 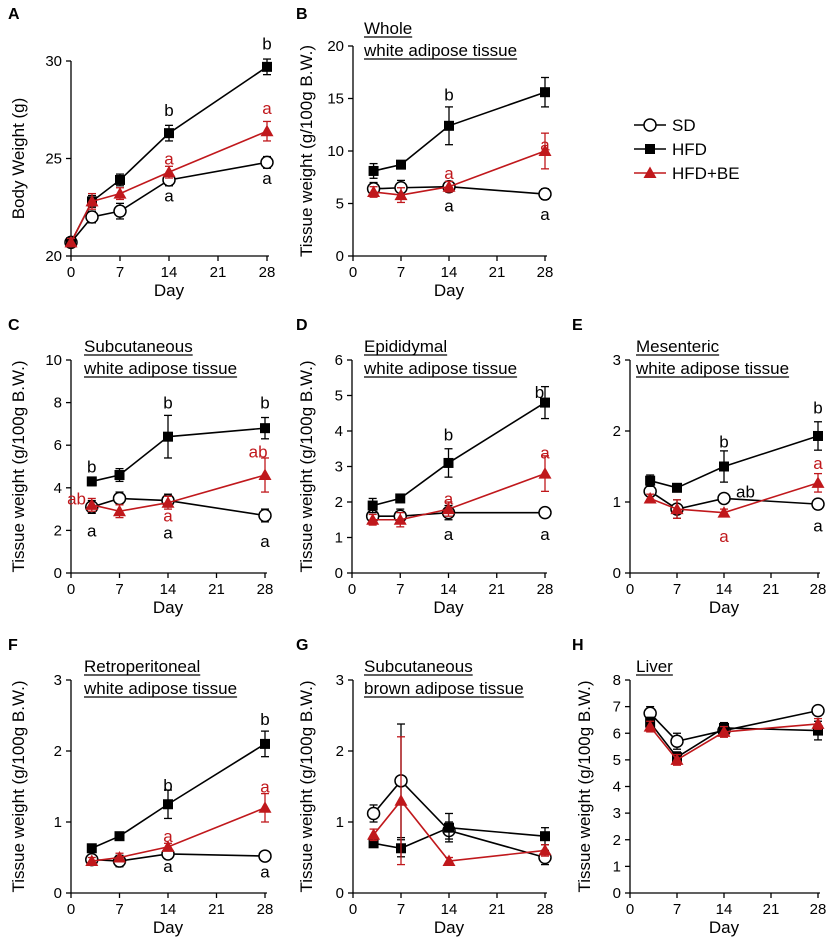 What do you see at coordinates (160, 368) in the screenshot?
I see `panel-title-line: white adipose tissue` at bounding box center [160, 368].